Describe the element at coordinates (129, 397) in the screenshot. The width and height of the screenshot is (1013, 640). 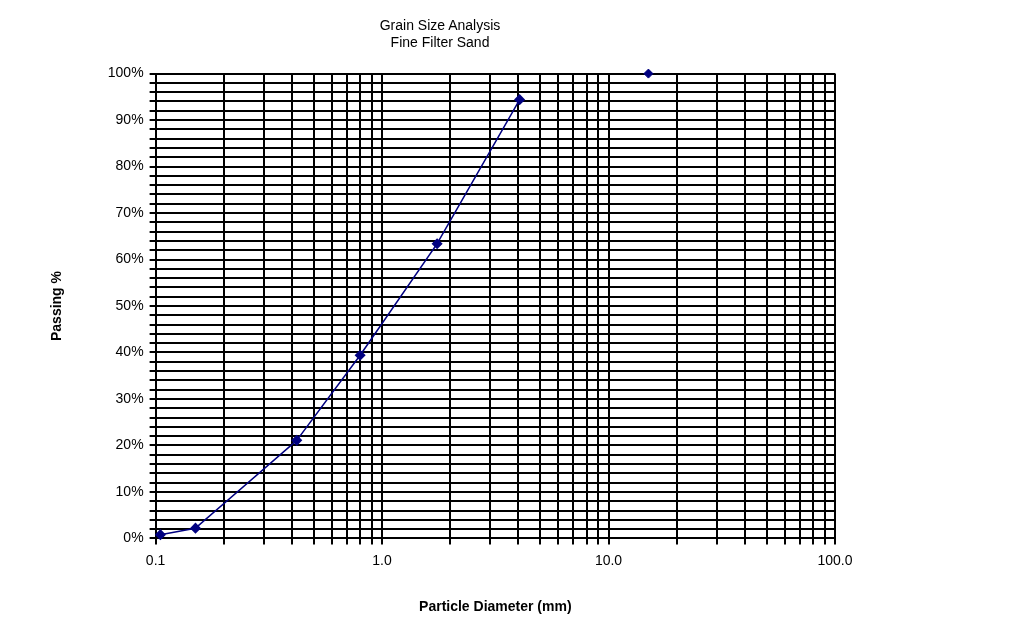
I see `y-tick-label: 30%` at that location.